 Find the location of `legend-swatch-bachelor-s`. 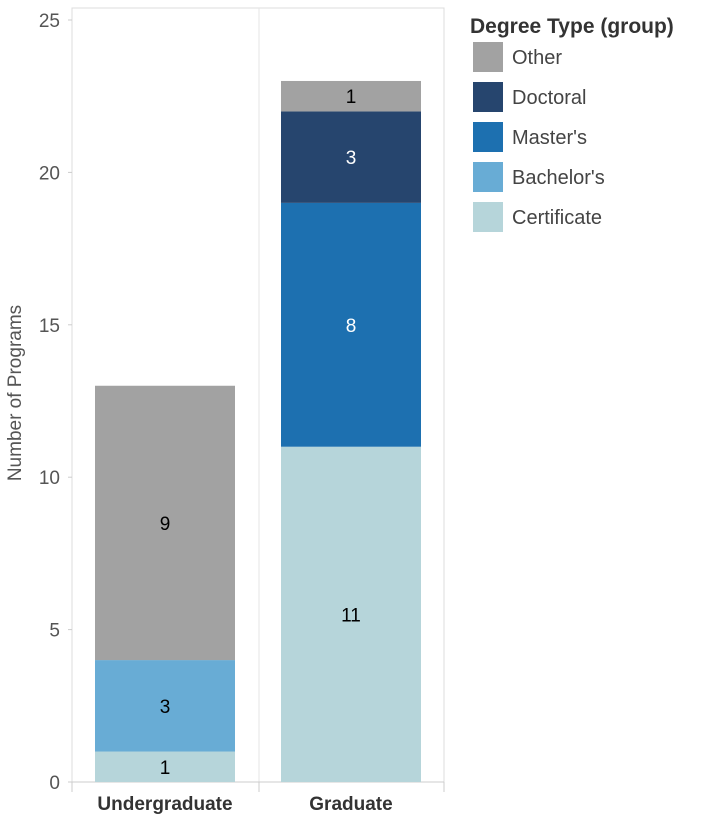

legend-swatch-bachelor-s is located at coordinates (488, 177).